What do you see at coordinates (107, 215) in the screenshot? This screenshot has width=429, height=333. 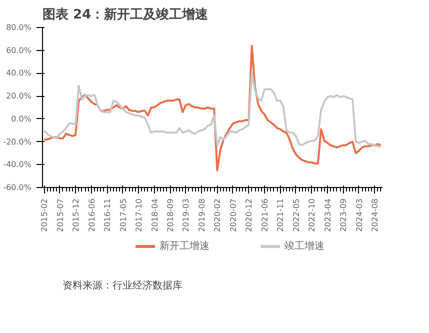 I see `x-tick-label: 2016-11` at bounding box center [107, 215].